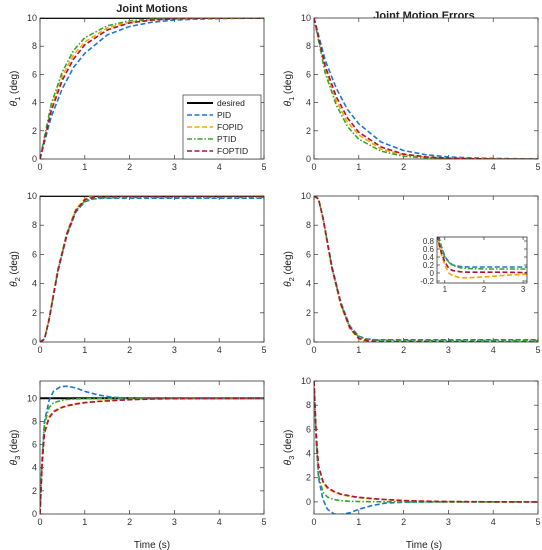 The image size is (542, 550). What do you see at coordinates (424, 545) in the screenshot?
I see `right-x-axis-label: Time (s)` at bounding box center [424, 545].